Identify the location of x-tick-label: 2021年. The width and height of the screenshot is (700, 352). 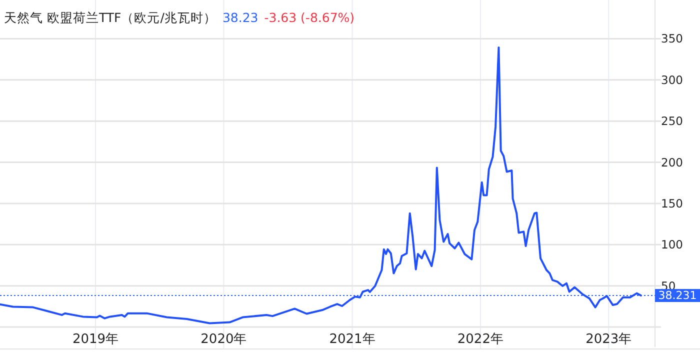
(352, 339).